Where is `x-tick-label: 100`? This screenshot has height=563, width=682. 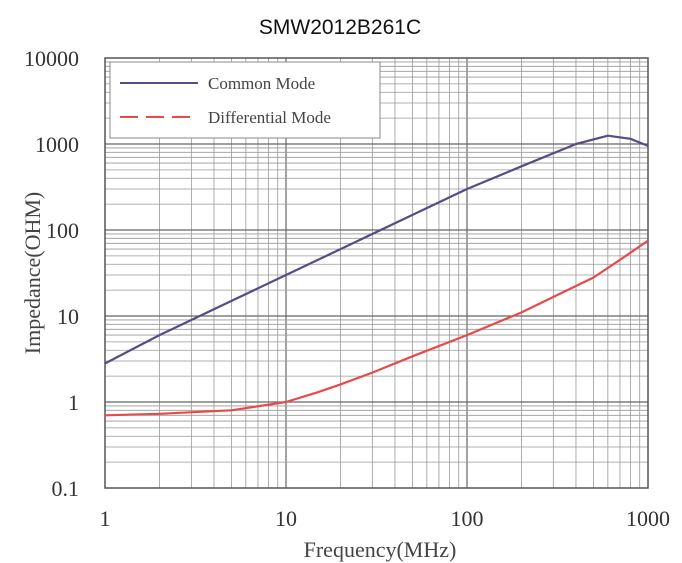
x-tick-label: 100 is located at coordinates (467, 518).